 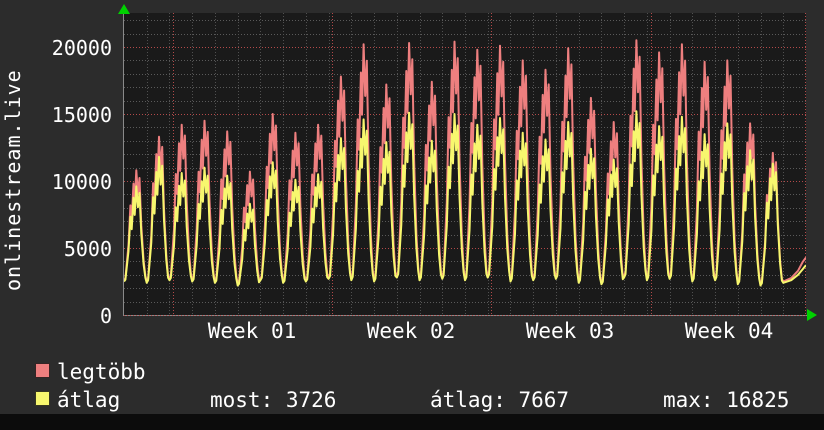 What do you see at coordinates (729, 331) in the screenshot?
I see `x-axis-tick: Week 04` at bounding box center [729, 331].